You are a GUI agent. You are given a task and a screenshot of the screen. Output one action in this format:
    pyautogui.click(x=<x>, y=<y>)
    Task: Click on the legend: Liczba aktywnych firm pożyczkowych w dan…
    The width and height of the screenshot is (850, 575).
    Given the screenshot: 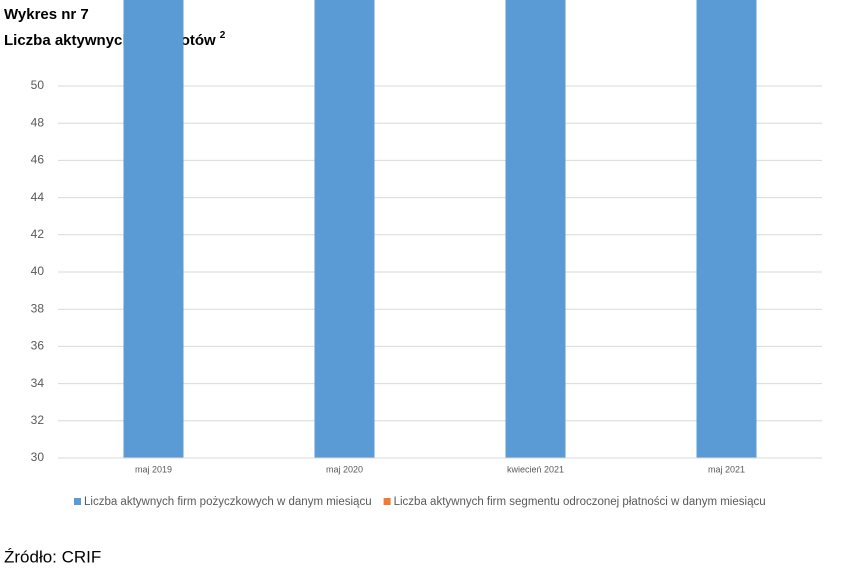 What is the action you would take?
    pyautogui.click(x=420, y=502)
    